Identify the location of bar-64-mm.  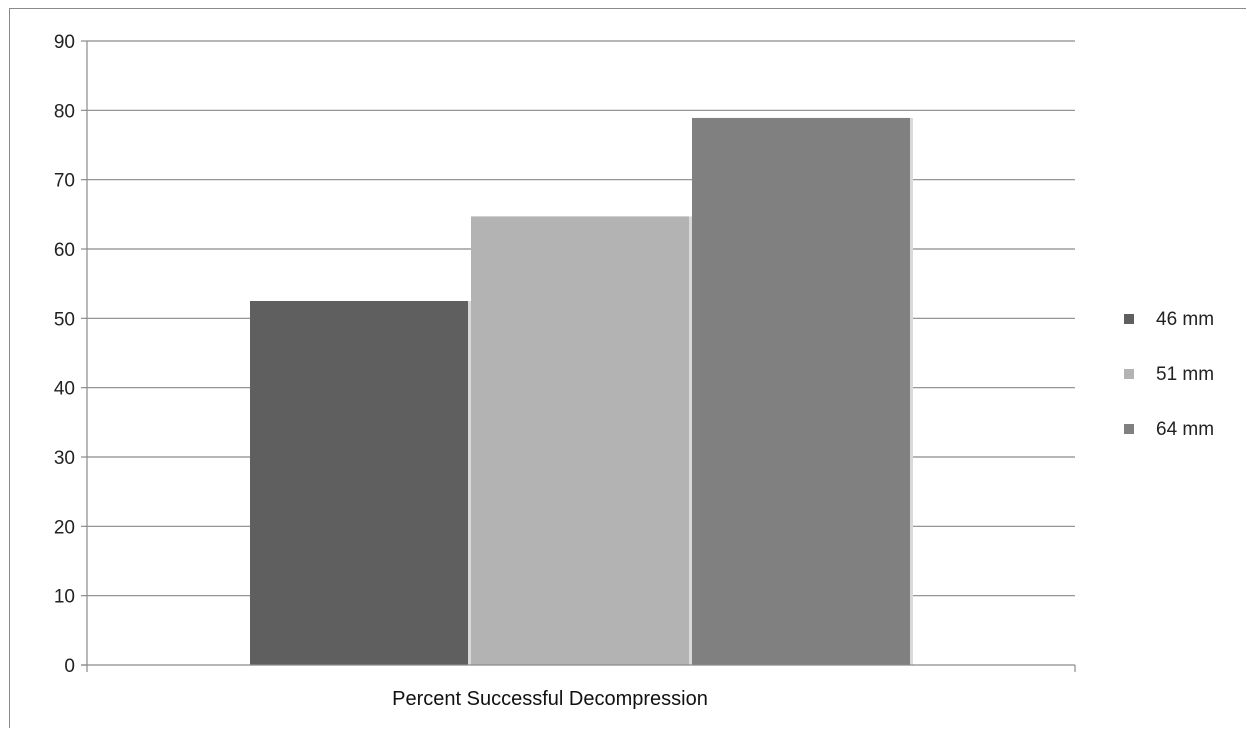
(801, 391).